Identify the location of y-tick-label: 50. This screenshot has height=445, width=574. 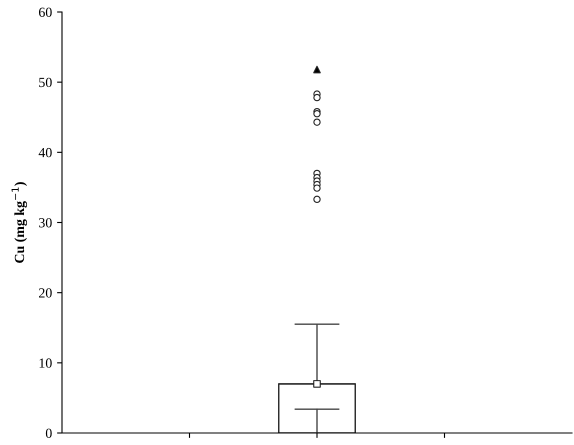
(45, 83).